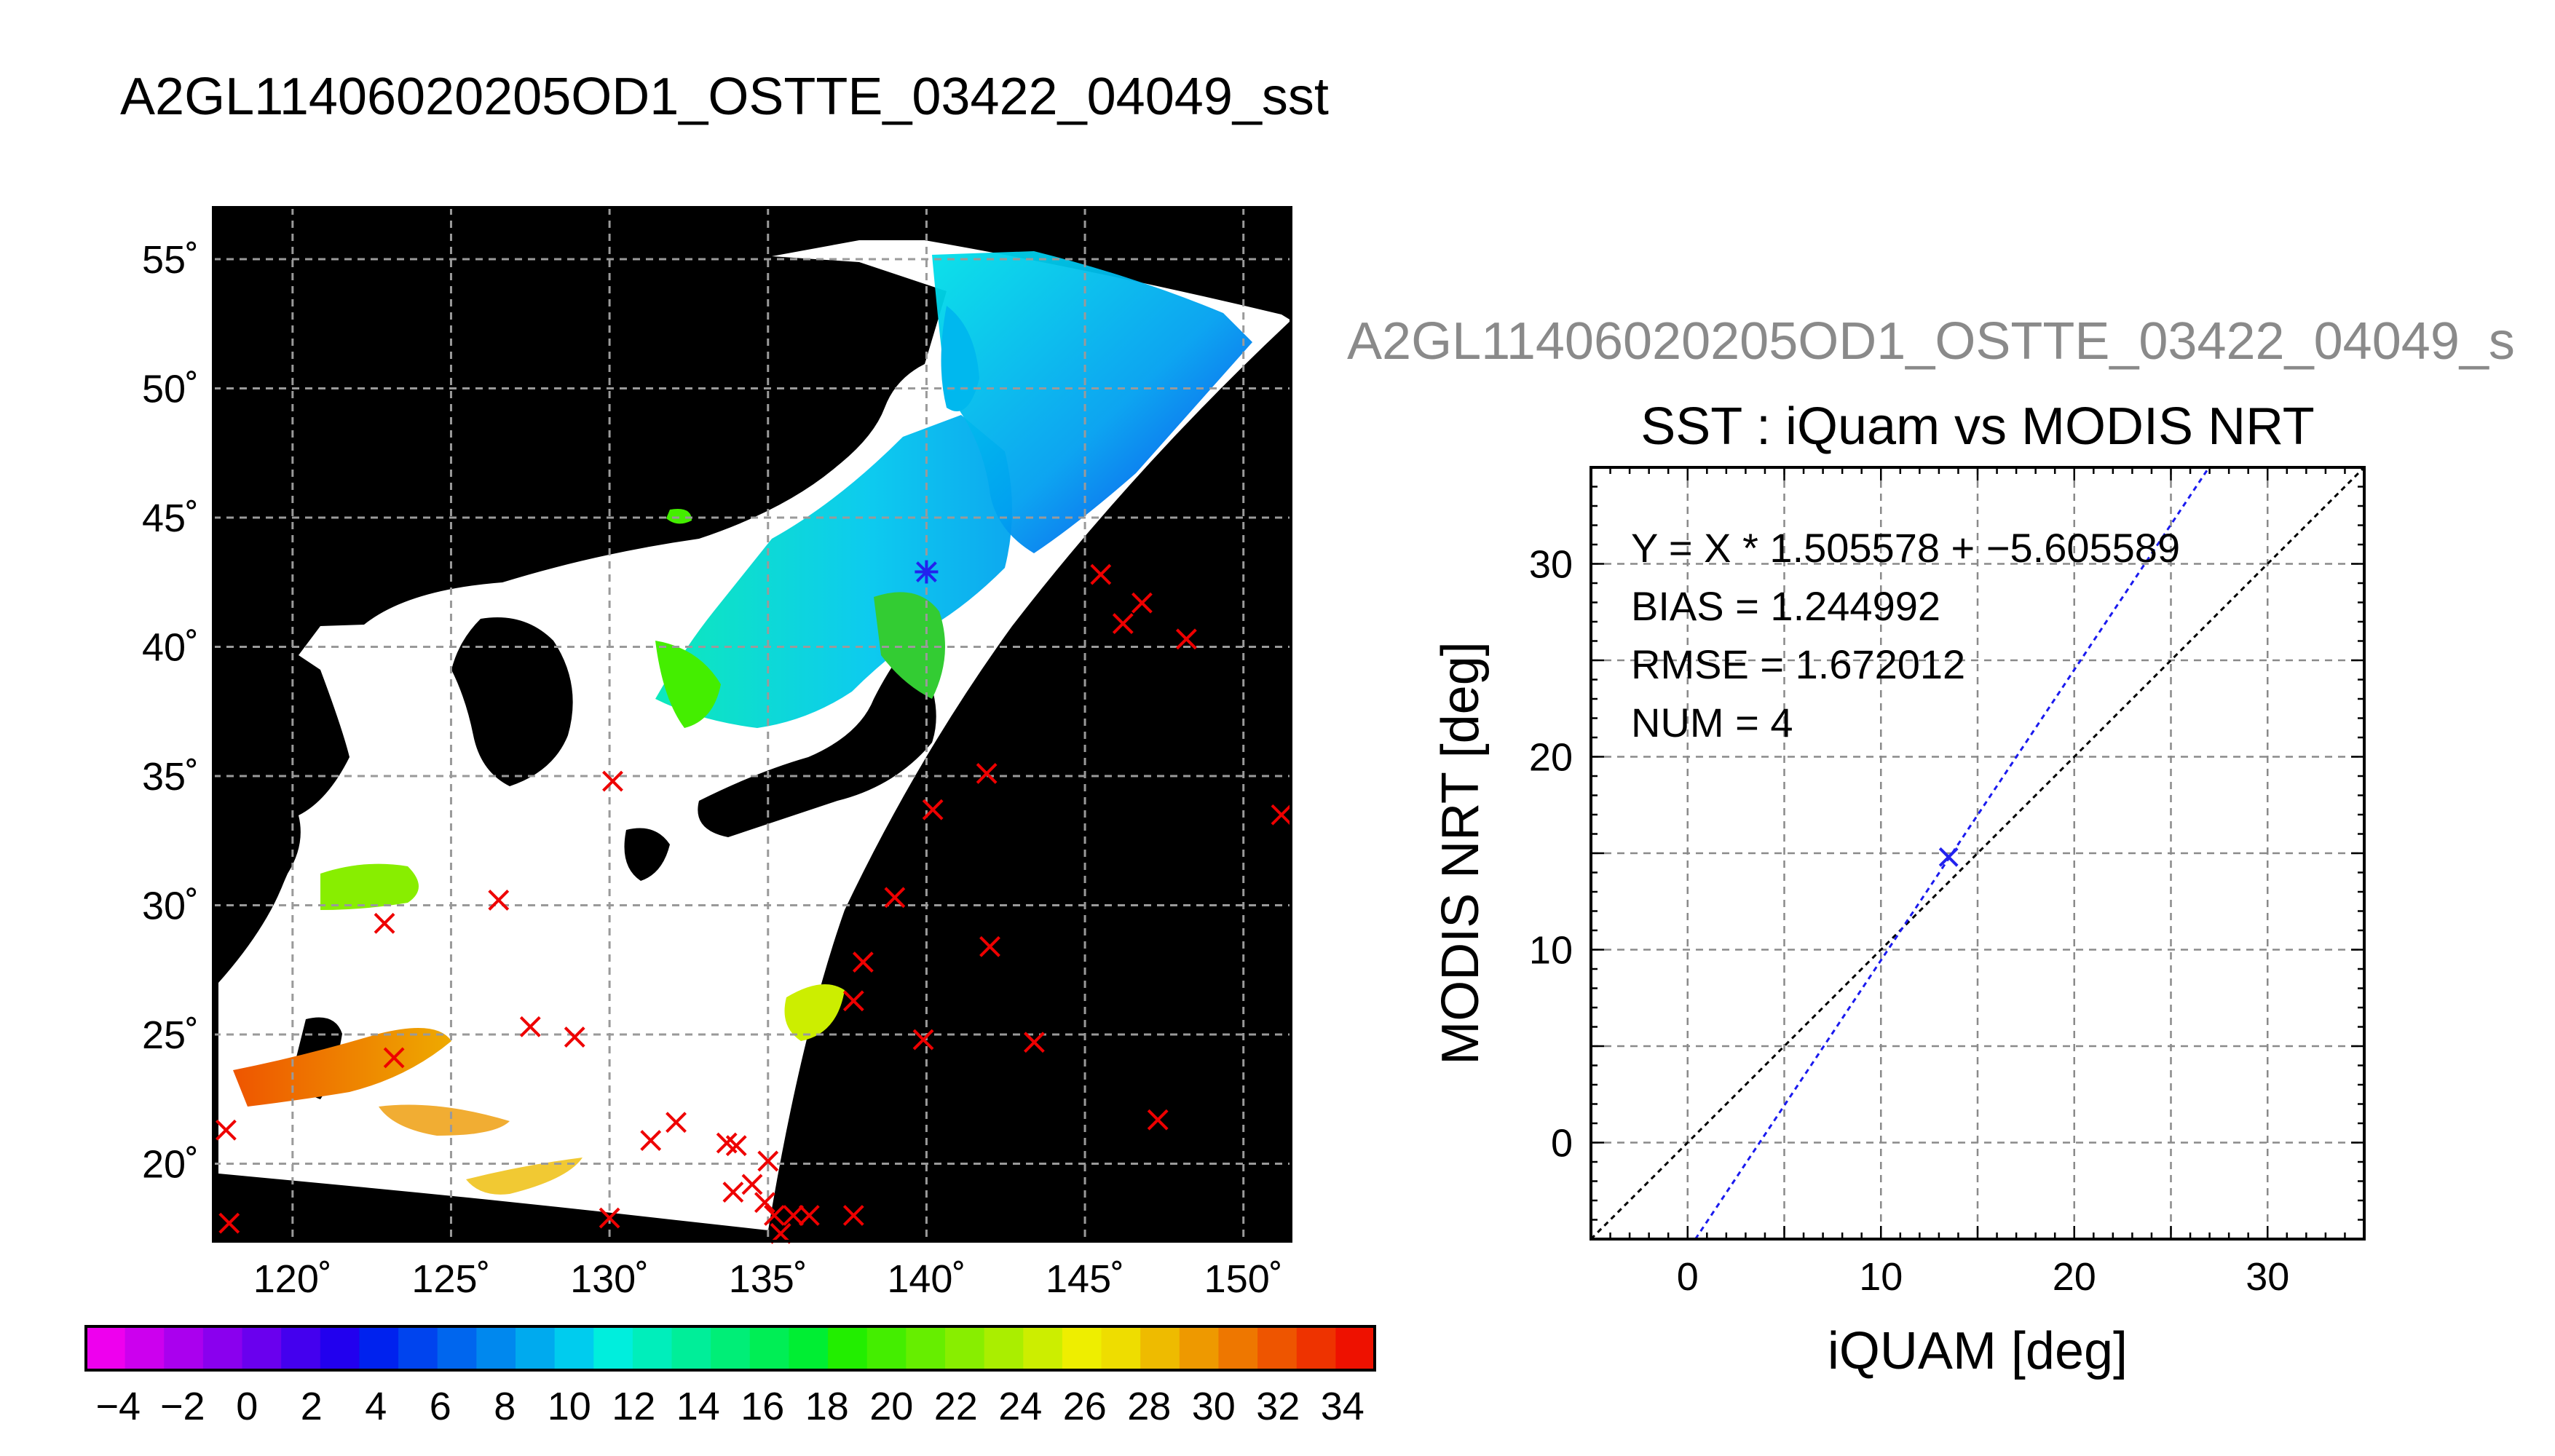 This screenshot has width=2555, height=1456. Describe the element at coordinates (1983, 1277) in the screenshot. I see `scatter-x-tick-labels: 0 10 20 30` at that location.